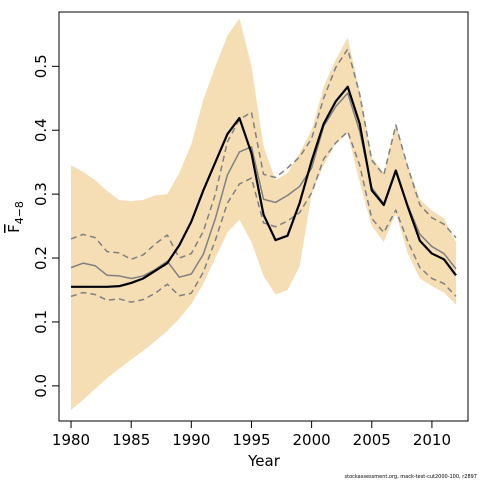 This screenshot has width=480, height=480. Describe the element at coordinates (131, 440) in the screenshot. I see `x-tick-label: 1985` at that location.